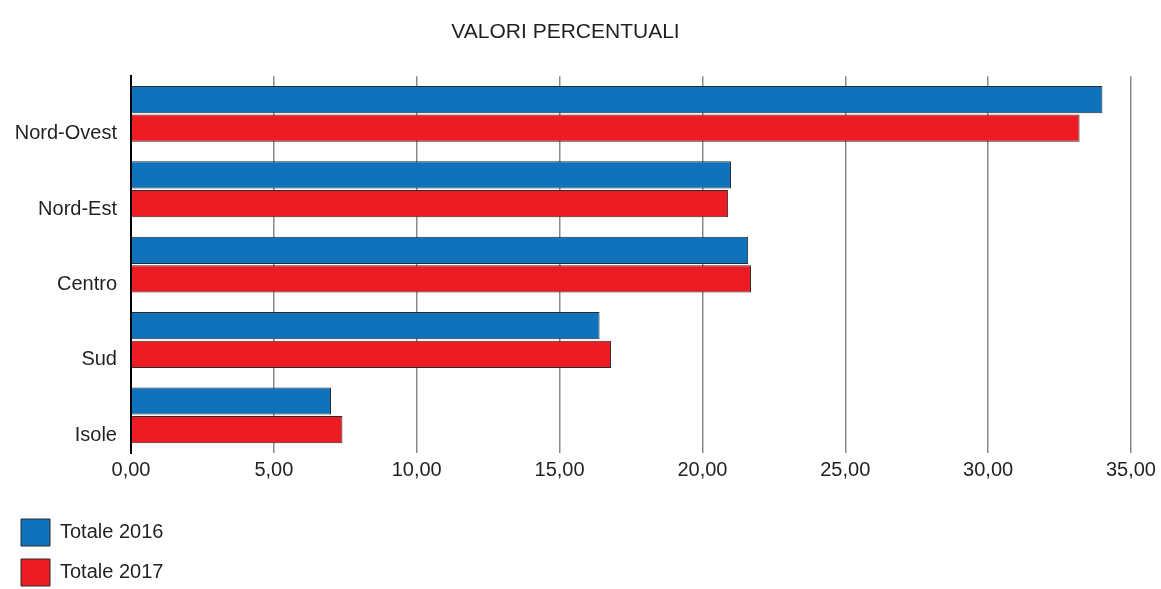 The width and height of the screenshot is (1161, 589). Describe the element at coordinates (78, 207) in the screenshot. I see `y-tick-label: Nord-Est` at that location.